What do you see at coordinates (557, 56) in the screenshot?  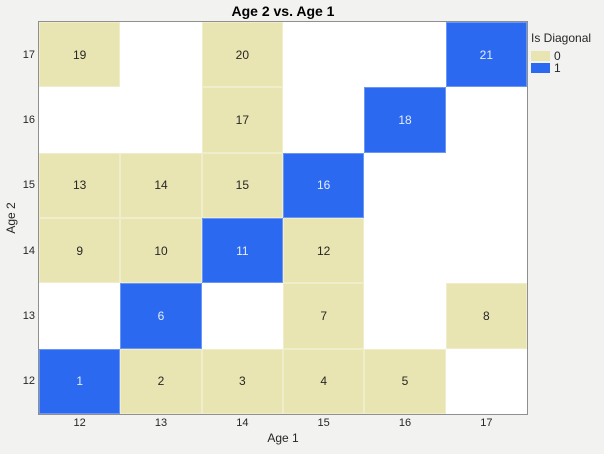 I see `legend-label: 0` at bounding box center [557, 56].